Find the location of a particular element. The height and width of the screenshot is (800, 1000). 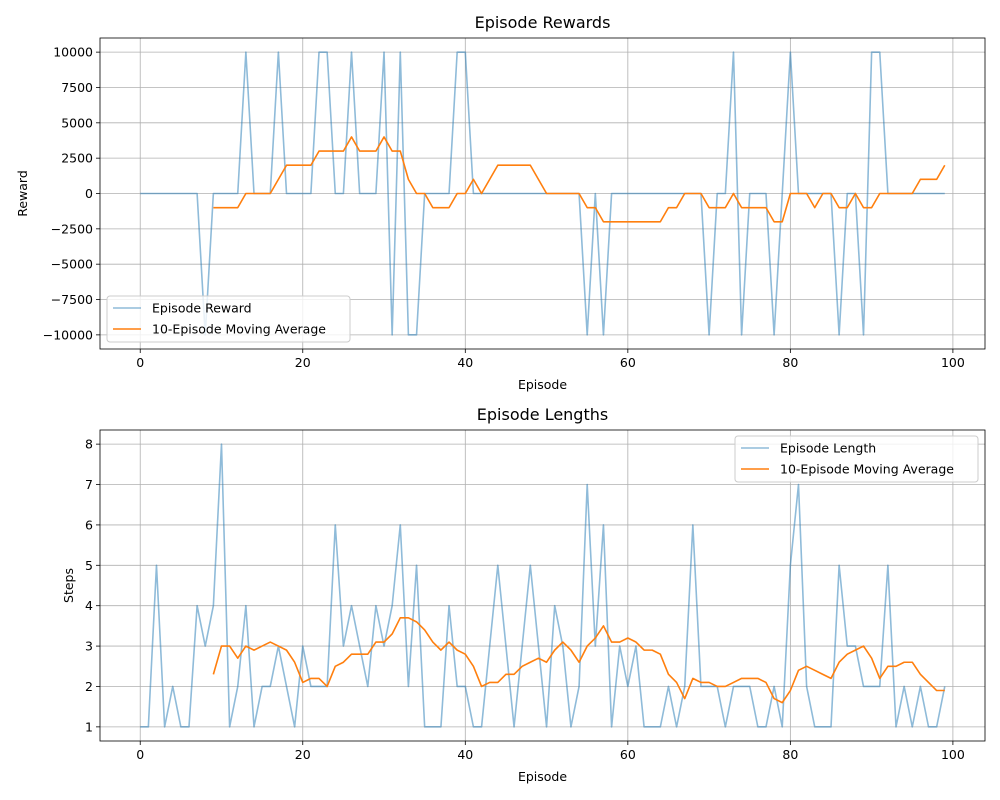

y-tick-label: 10000 is located at coordinates (73, 52).